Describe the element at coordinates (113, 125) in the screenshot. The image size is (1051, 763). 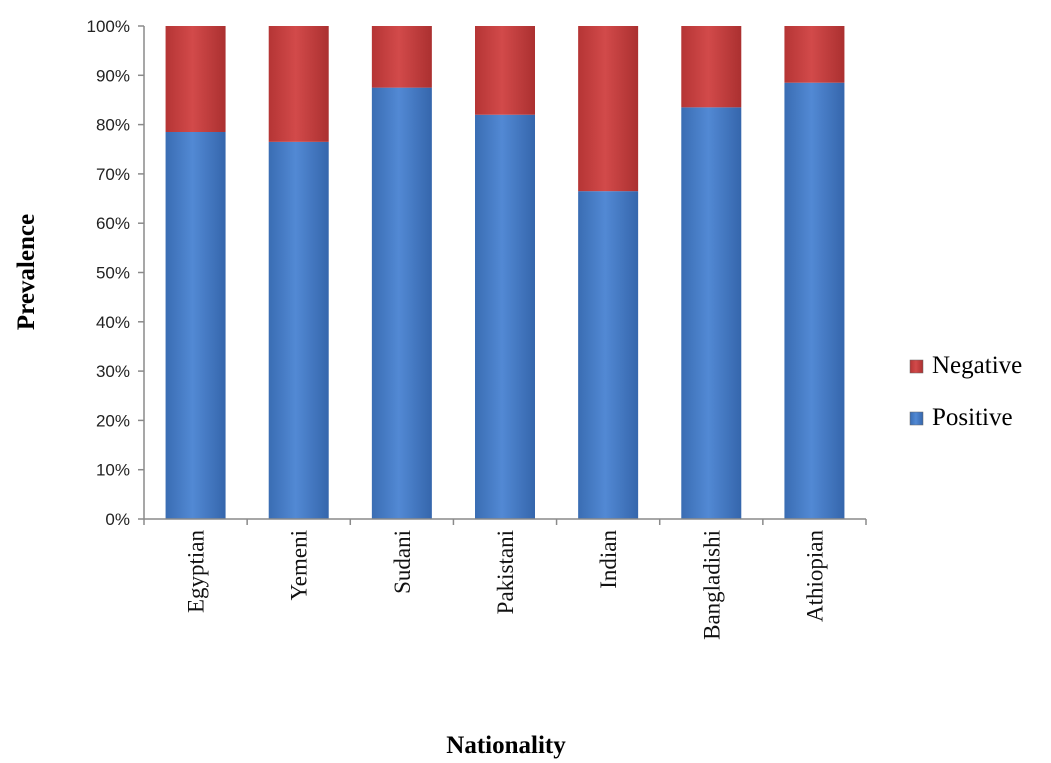
I see `y-tick-label: 80%` at that location.